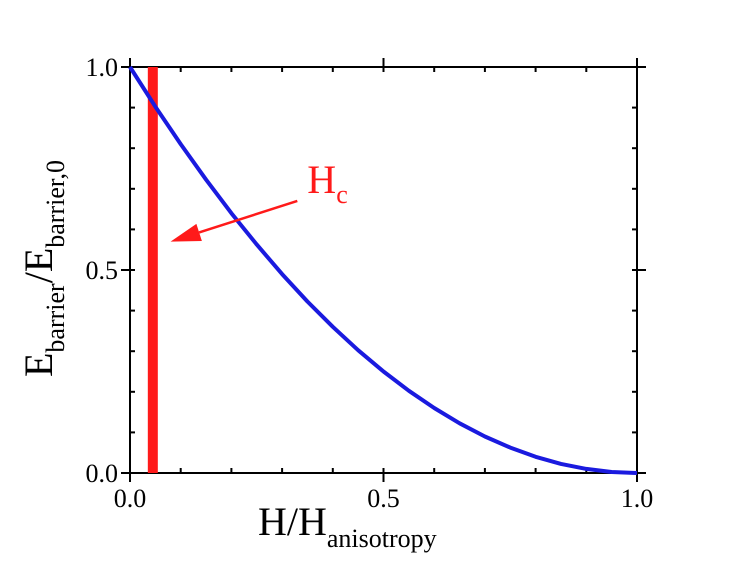  What do you see at coordinates (382, 538) in the screenshot?
I see `x-axis-title-sub: anisotropy` at bounding box center [382, 538].